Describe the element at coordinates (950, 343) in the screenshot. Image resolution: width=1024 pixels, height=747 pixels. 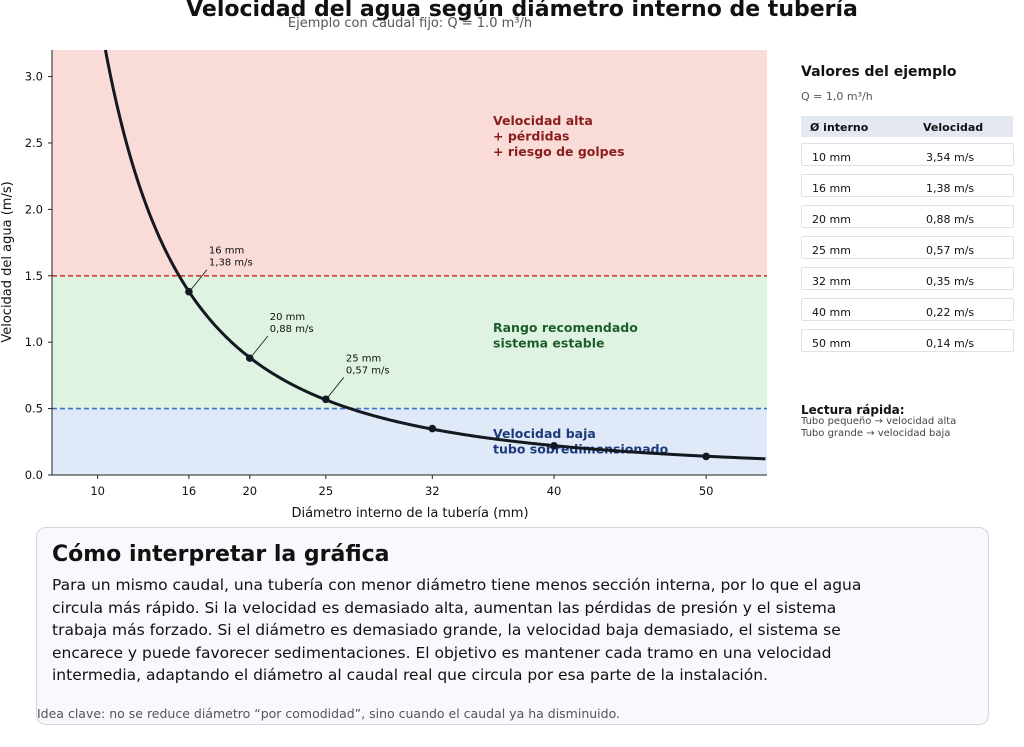
I see `row-velocity: 0,14 m/s` at that location.